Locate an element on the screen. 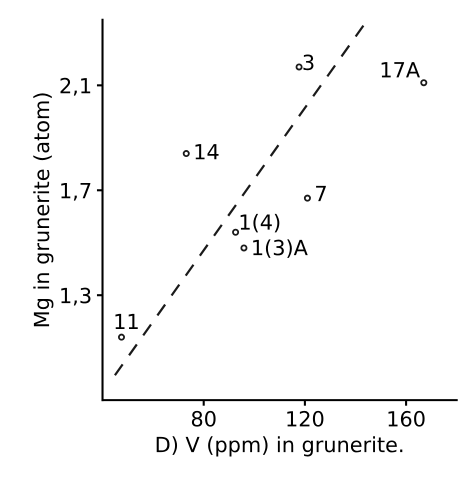 The image size is (466, 494). y-tick-label: 1,7 is located at coordinates (75, 192).